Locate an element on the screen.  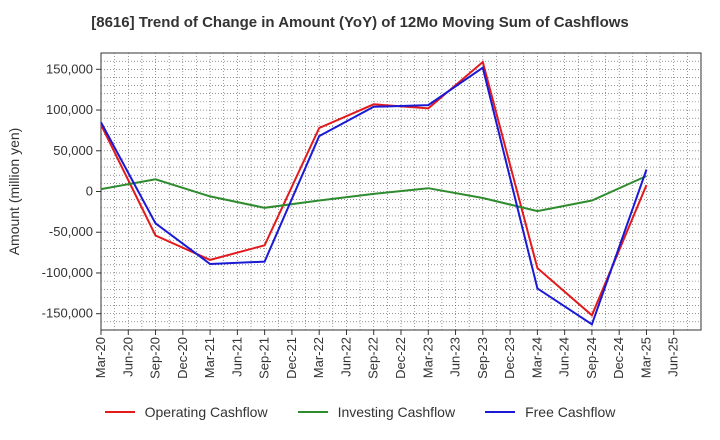
legend-label-investing: Investing Cashflow is located at coordinates (396, 412).